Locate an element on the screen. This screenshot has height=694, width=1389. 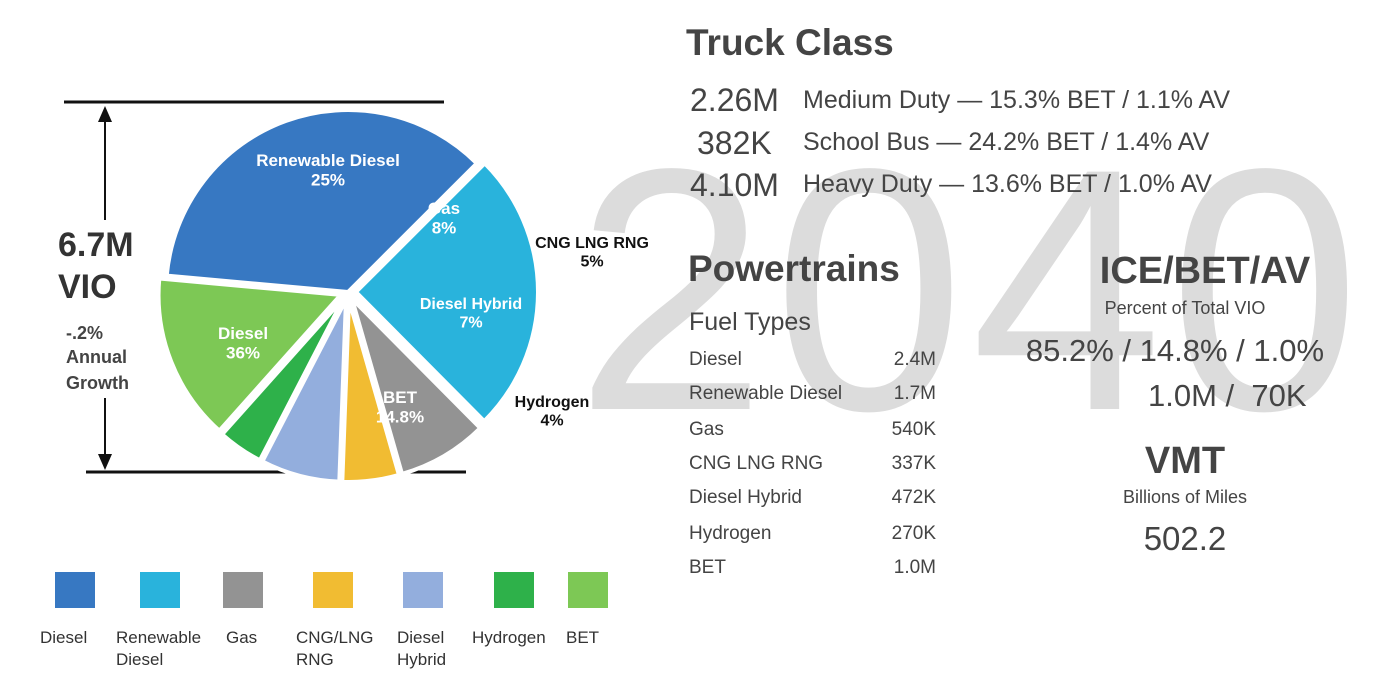
fuel-type-value: 2.4M is located at coordinates (914, 359).